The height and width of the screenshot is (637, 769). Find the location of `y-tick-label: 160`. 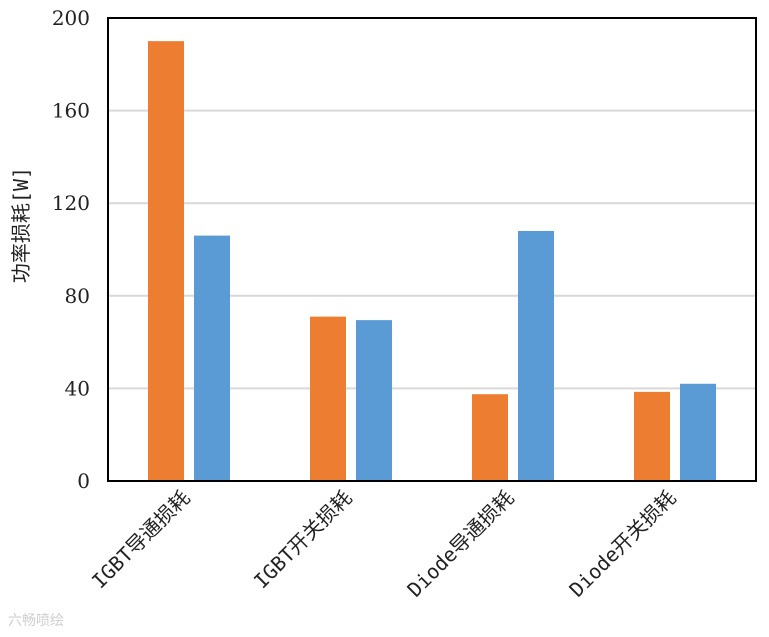

y-tick-label: 160 is located at coordinates (71, 111).